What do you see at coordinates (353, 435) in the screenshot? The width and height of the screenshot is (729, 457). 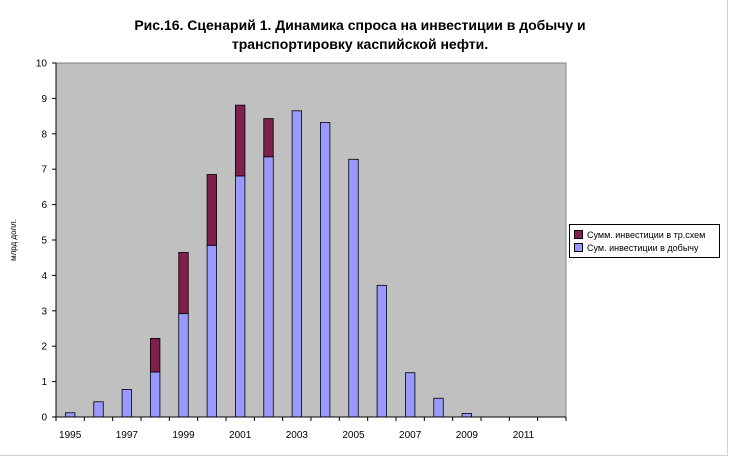 I see `x-tick-label: 2005` at bounding box center [353, 435].